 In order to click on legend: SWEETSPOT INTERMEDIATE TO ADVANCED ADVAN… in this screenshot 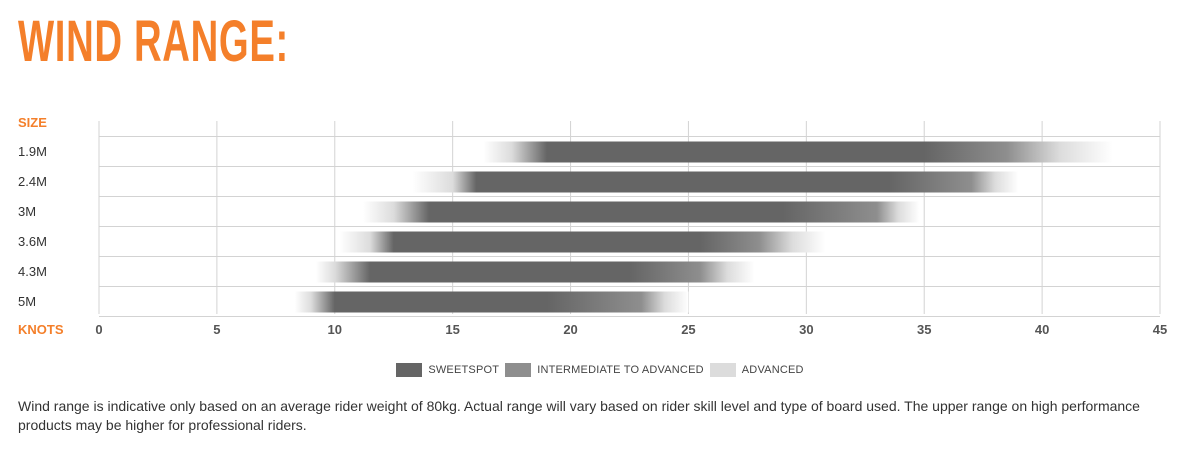, I will do `click(600, 370)`.